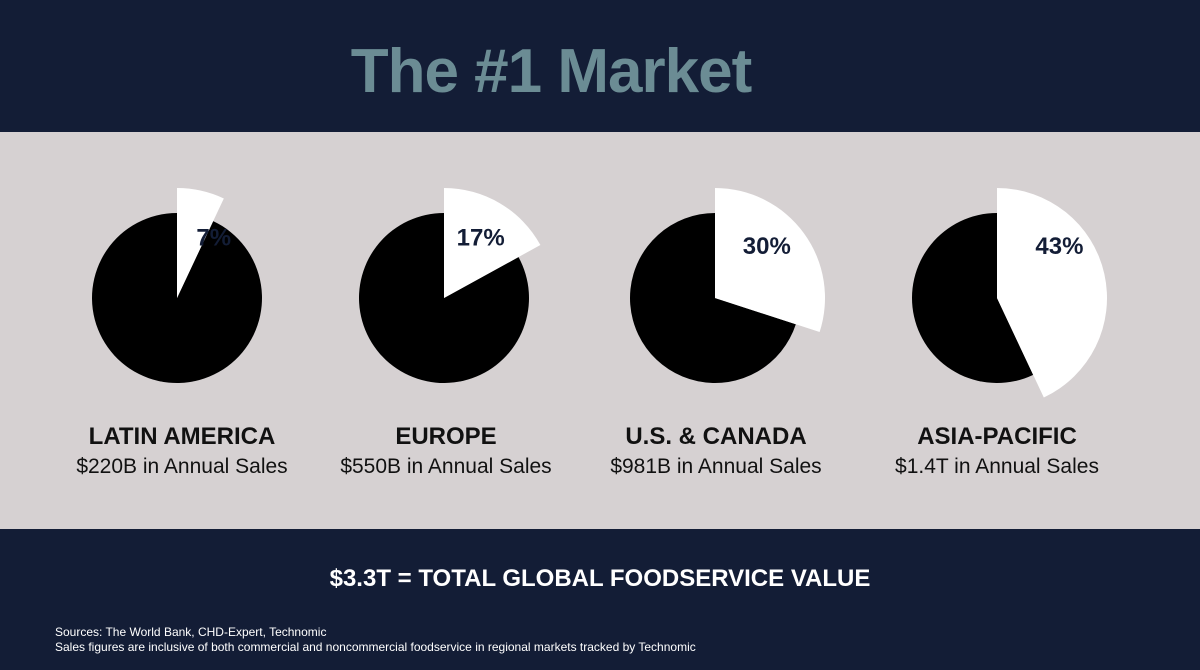 The height and width of the screenshot is (670, 1200). What do you see at coordinates (716, 466) in the screenshot?
I see `region-sales: $981B in Annual Sales` at bounding box center [716, 466].